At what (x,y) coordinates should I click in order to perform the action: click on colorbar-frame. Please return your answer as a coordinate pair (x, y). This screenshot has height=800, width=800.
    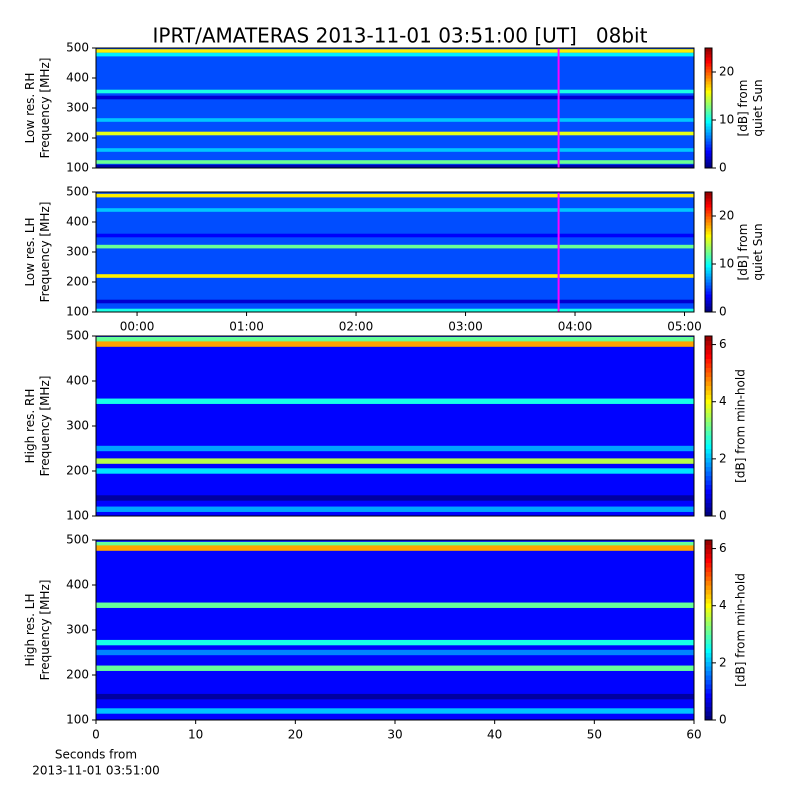
    Looking at the image, I should click on (708, 108).